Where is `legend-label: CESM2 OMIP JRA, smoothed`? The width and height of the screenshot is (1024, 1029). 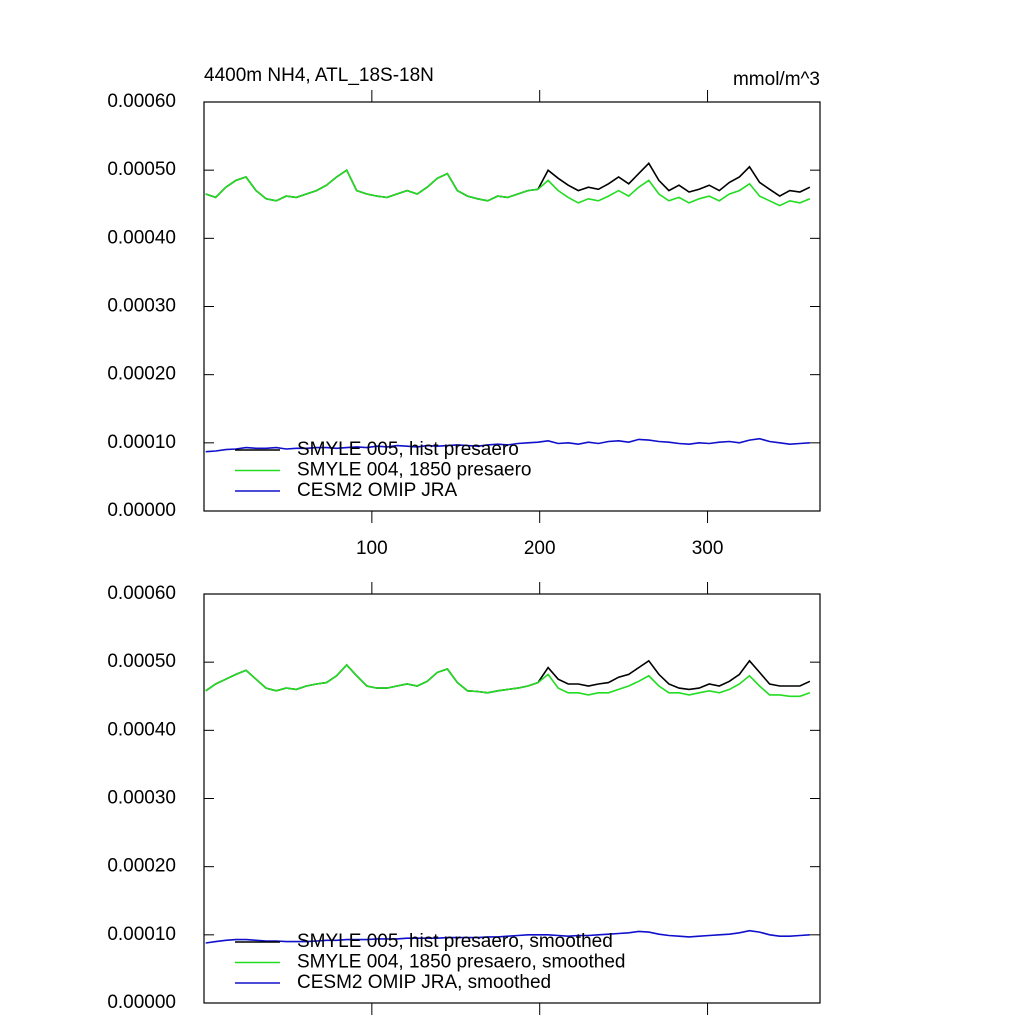
legend-label: CESM2 OMIP JRA, smoothed is located at coordinates (424, 982).